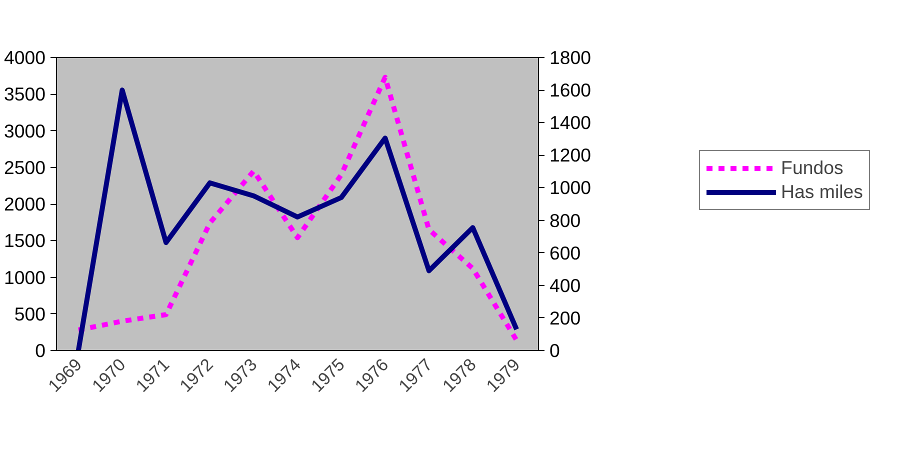 The height and width of the screenshot is (453, 917). I want to click on legend-label: Fundos, so click(812, 168).